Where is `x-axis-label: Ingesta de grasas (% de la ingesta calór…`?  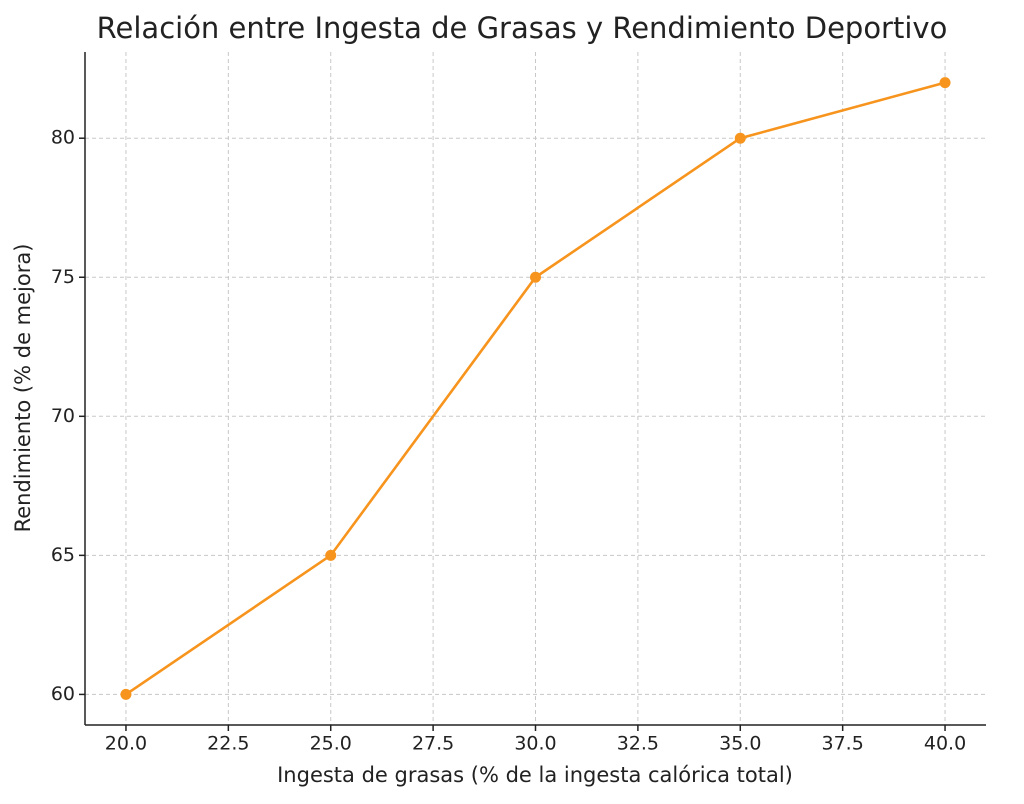 x-axis-label: Ingesta de grasas (% de la ingesta calór… is located at coordinates (535, 775).